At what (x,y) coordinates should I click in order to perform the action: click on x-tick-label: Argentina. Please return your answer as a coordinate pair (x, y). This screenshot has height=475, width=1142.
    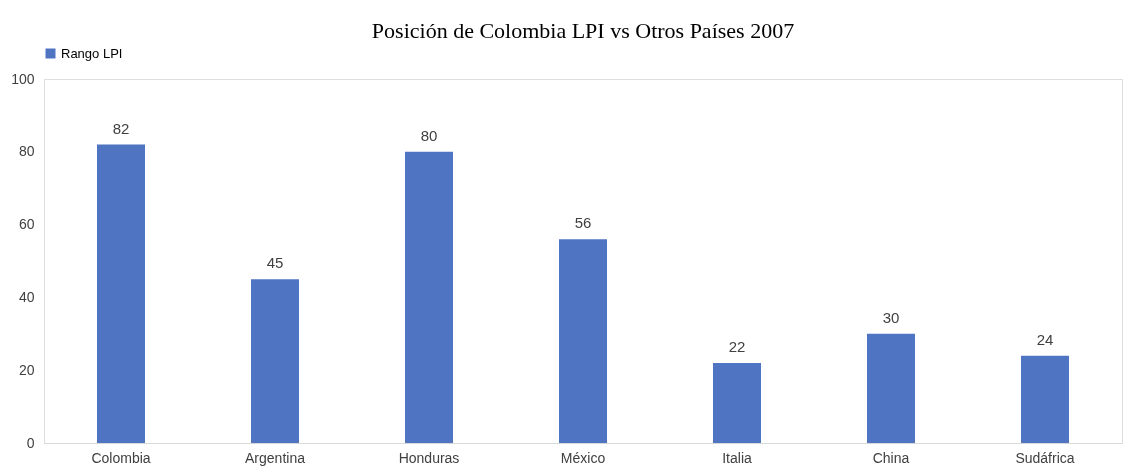
    Looking at the image, I should click on (275, 457).